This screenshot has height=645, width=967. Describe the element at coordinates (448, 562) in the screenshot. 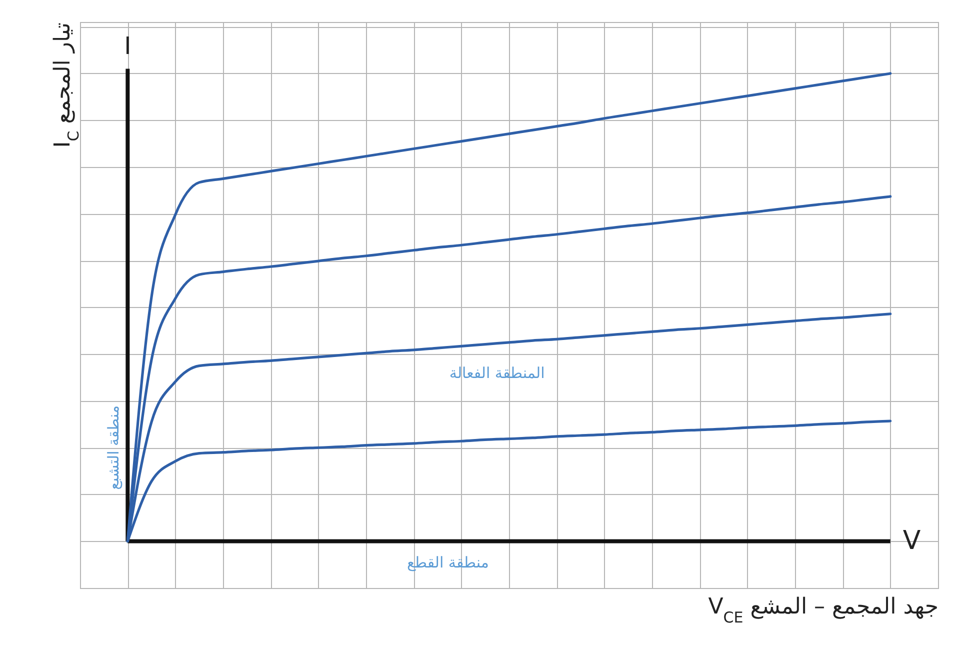

I see `text: منطقة القطع` at that location.